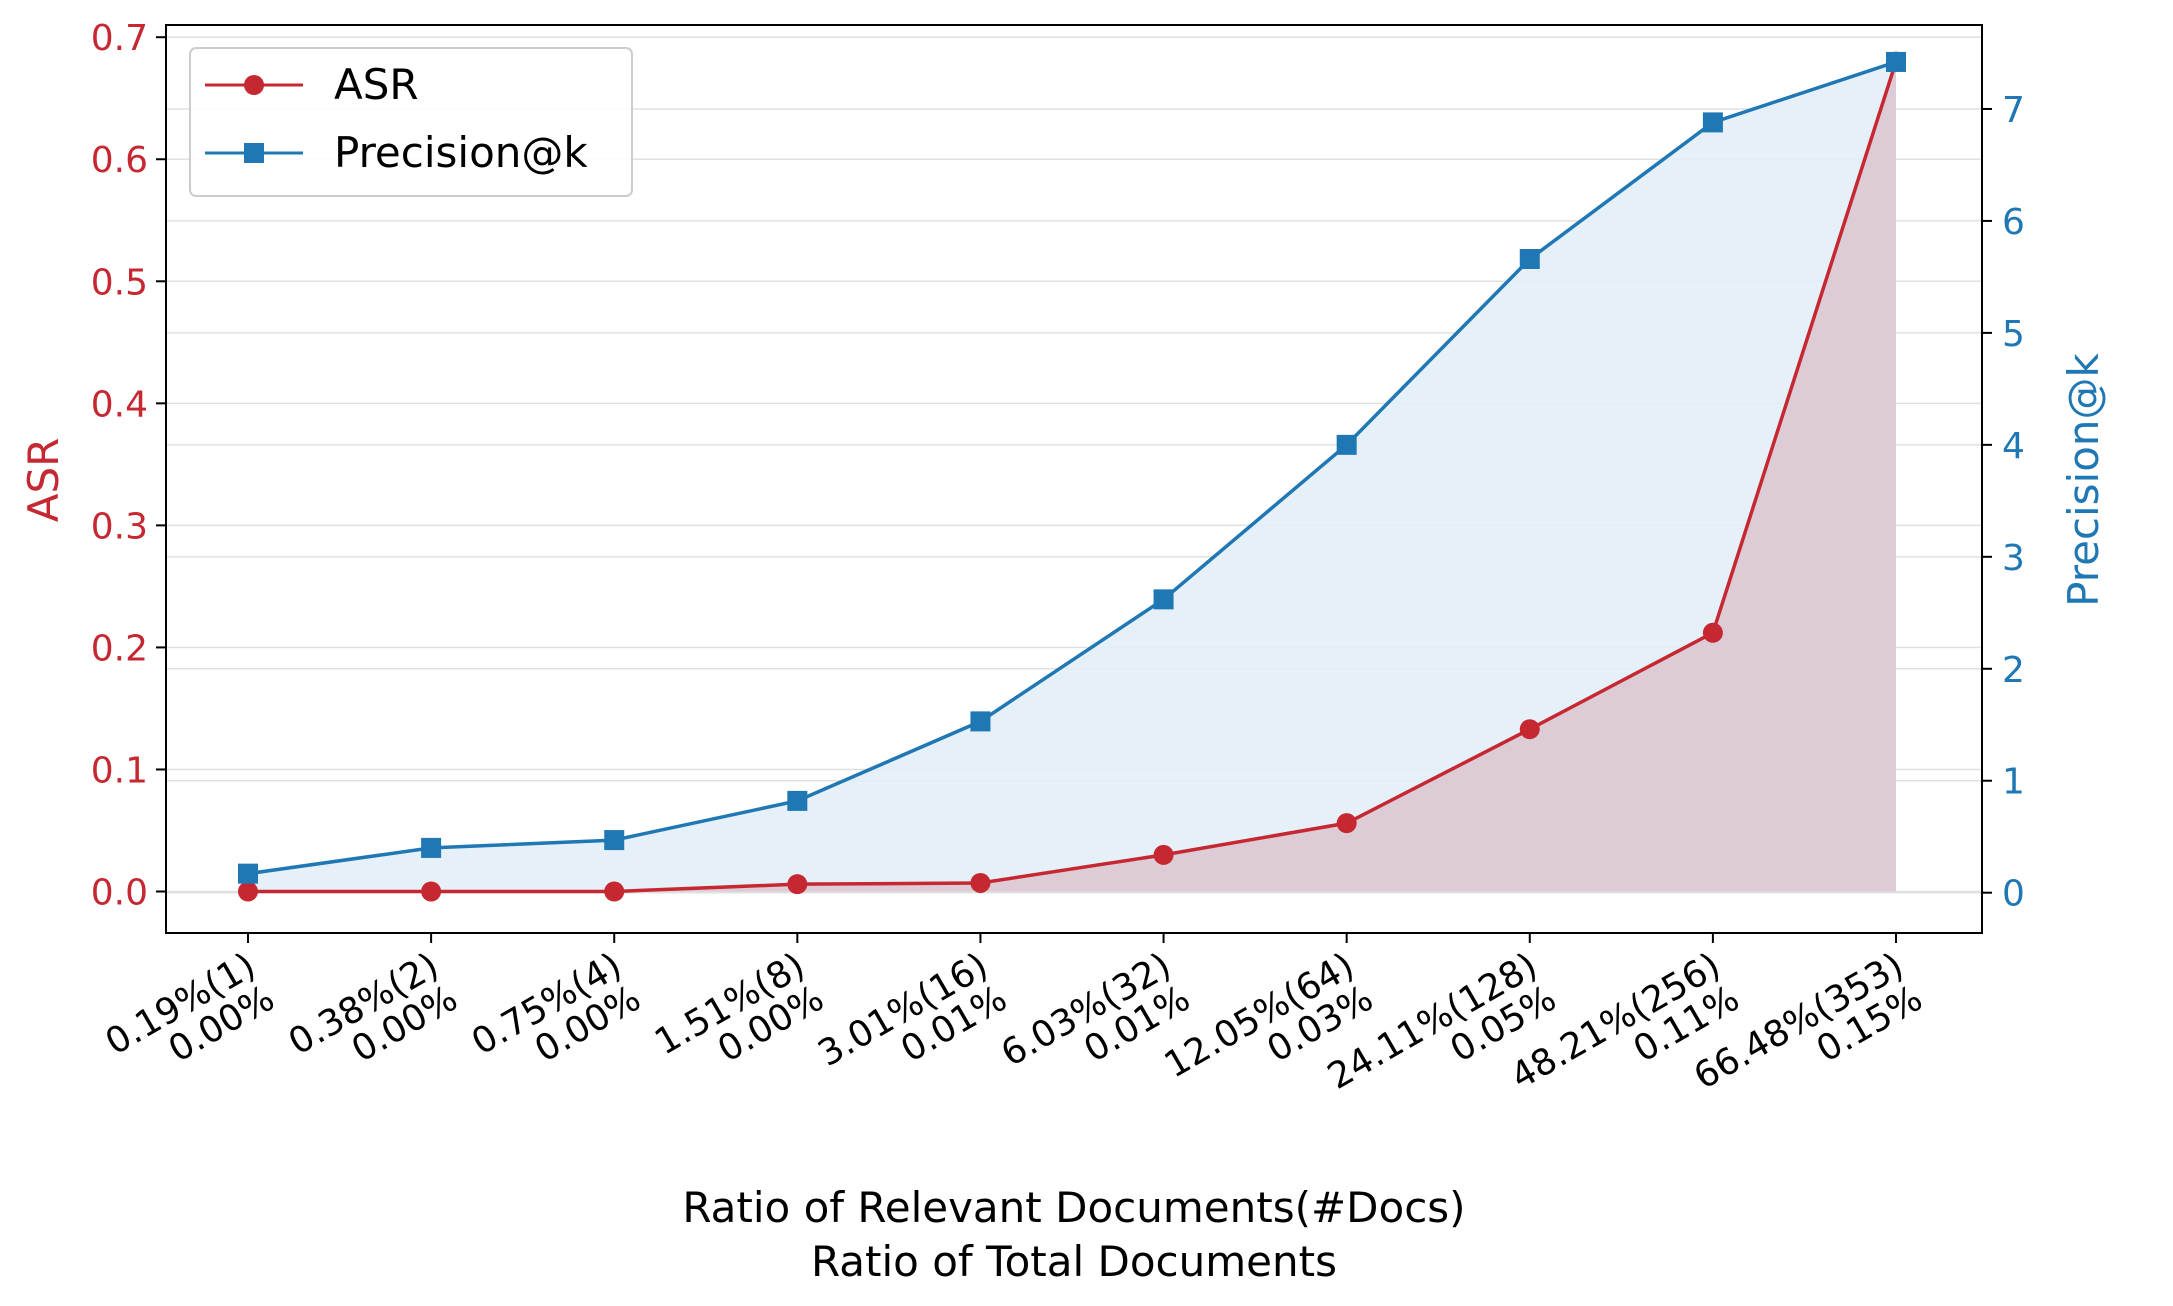 The image size is (2173, 1306). Describe the element at coordinates (254, 85) in the screenshot. I see `legend-asr-marker` at that location.